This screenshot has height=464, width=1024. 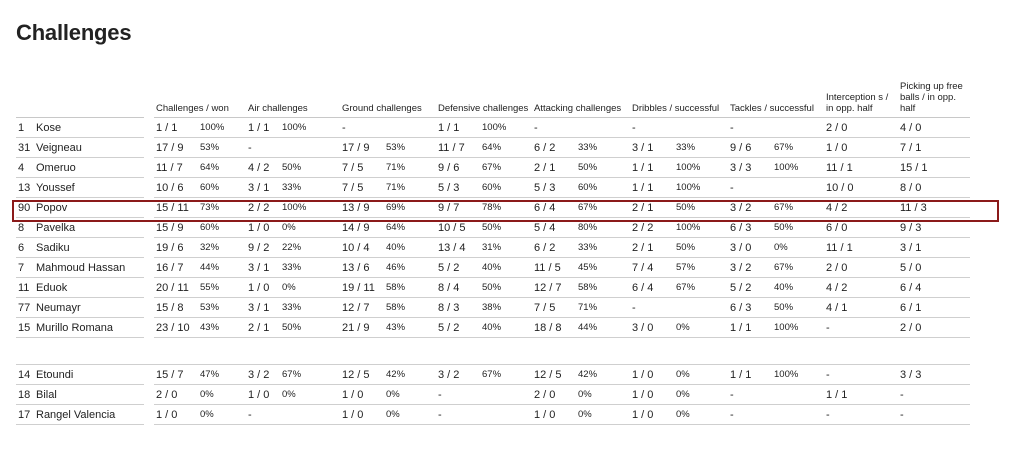 What do you see at coordinates (459, 127) in the screenshot?
I see `cell-d: 1 / 1` at bounding box center [459, 127].